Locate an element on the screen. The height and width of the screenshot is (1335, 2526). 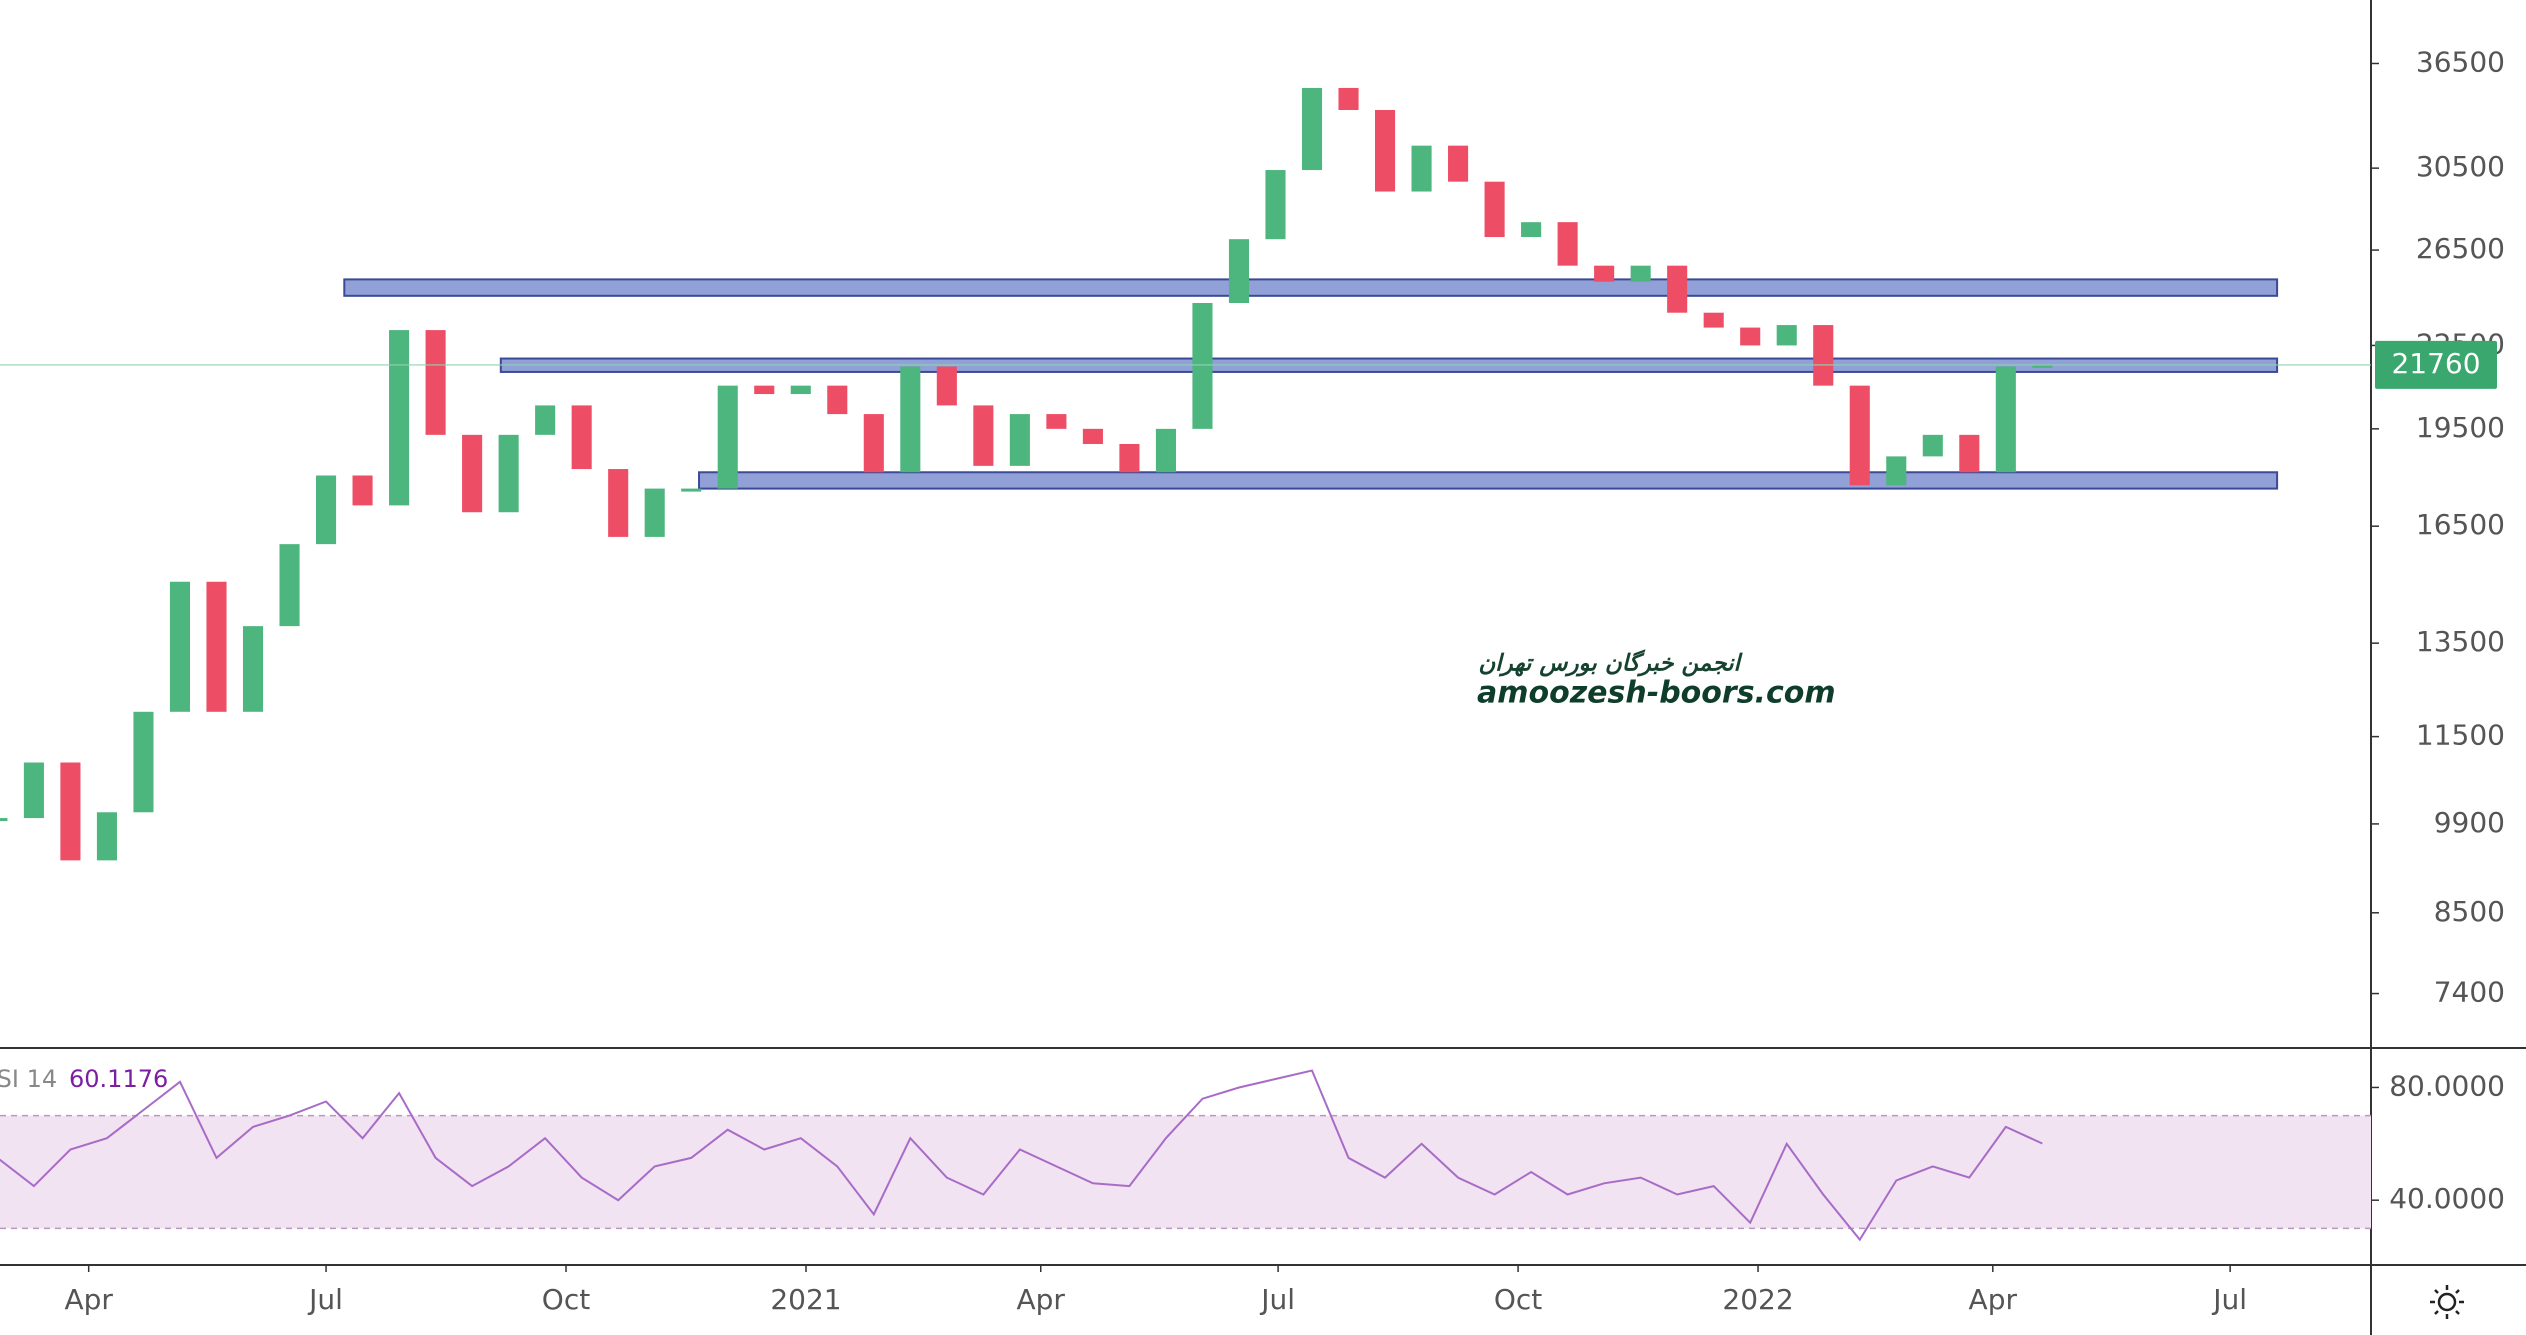
y-tick-label: 13500 is located at coordinates (2460, 641).